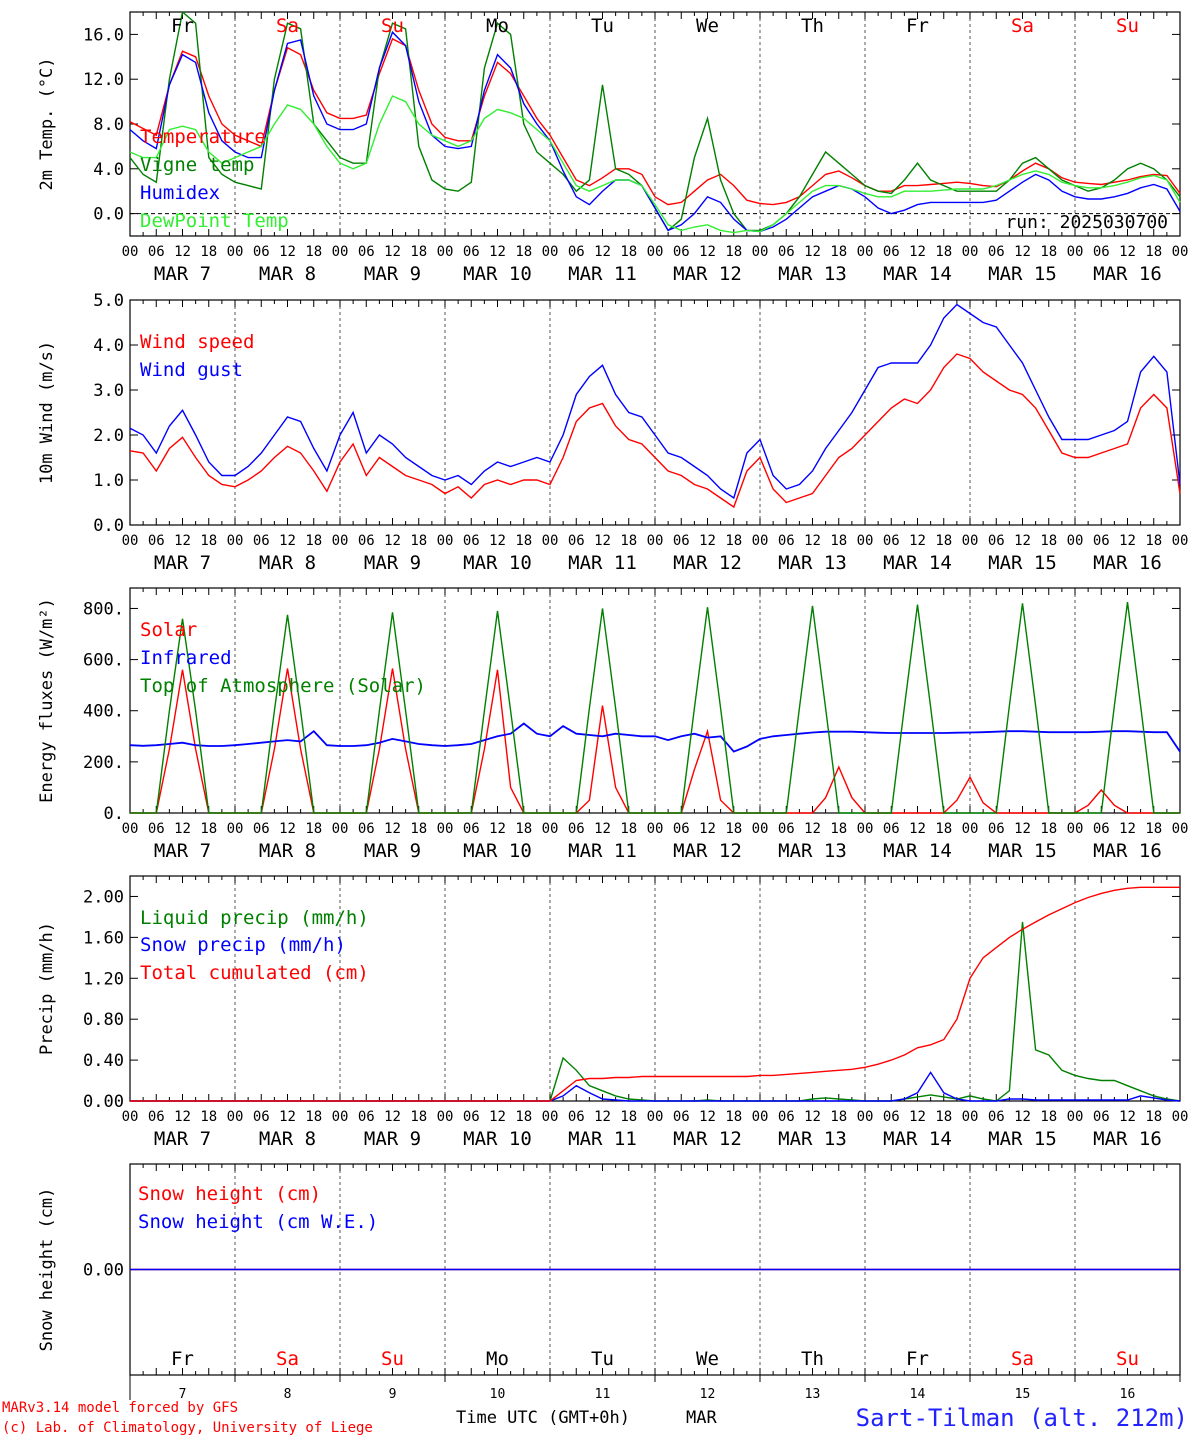 The height and width of the screenshot is (1440, 1194). Describe the element at coordinates (543, 1418) in the screenshot. I see `time-axis-label: Time UTC (GMT+0h)` at that location.